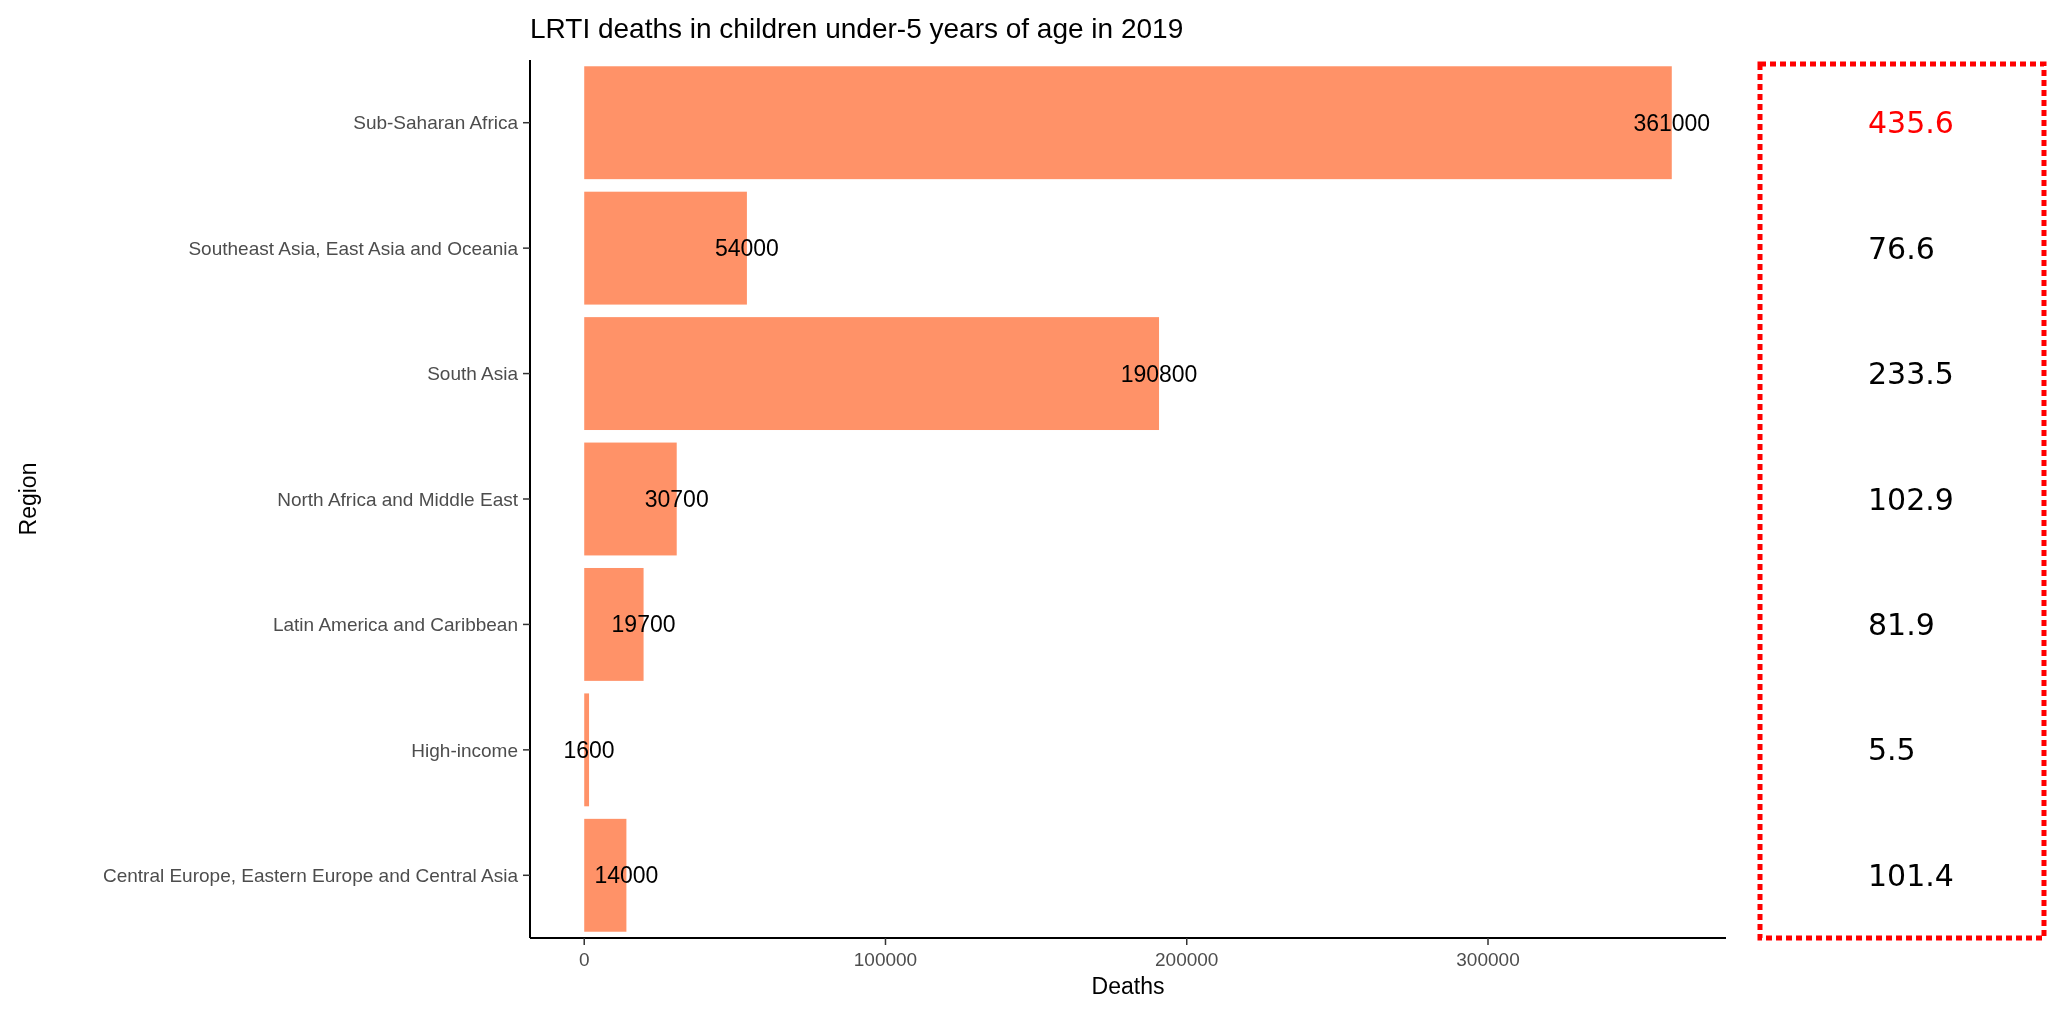 The image size is (2056, 1020). Describe the element at coordinates (676, 499) in the screenshot. I see `data-label: 30700` at that location.